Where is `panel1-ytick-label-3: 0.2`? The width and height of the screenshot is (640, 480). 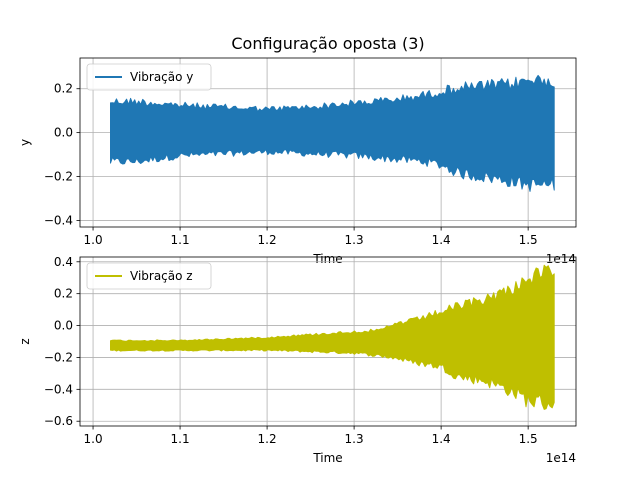
panel1-ytick-label-3: 0.2 is located at coordinates (63, 89).